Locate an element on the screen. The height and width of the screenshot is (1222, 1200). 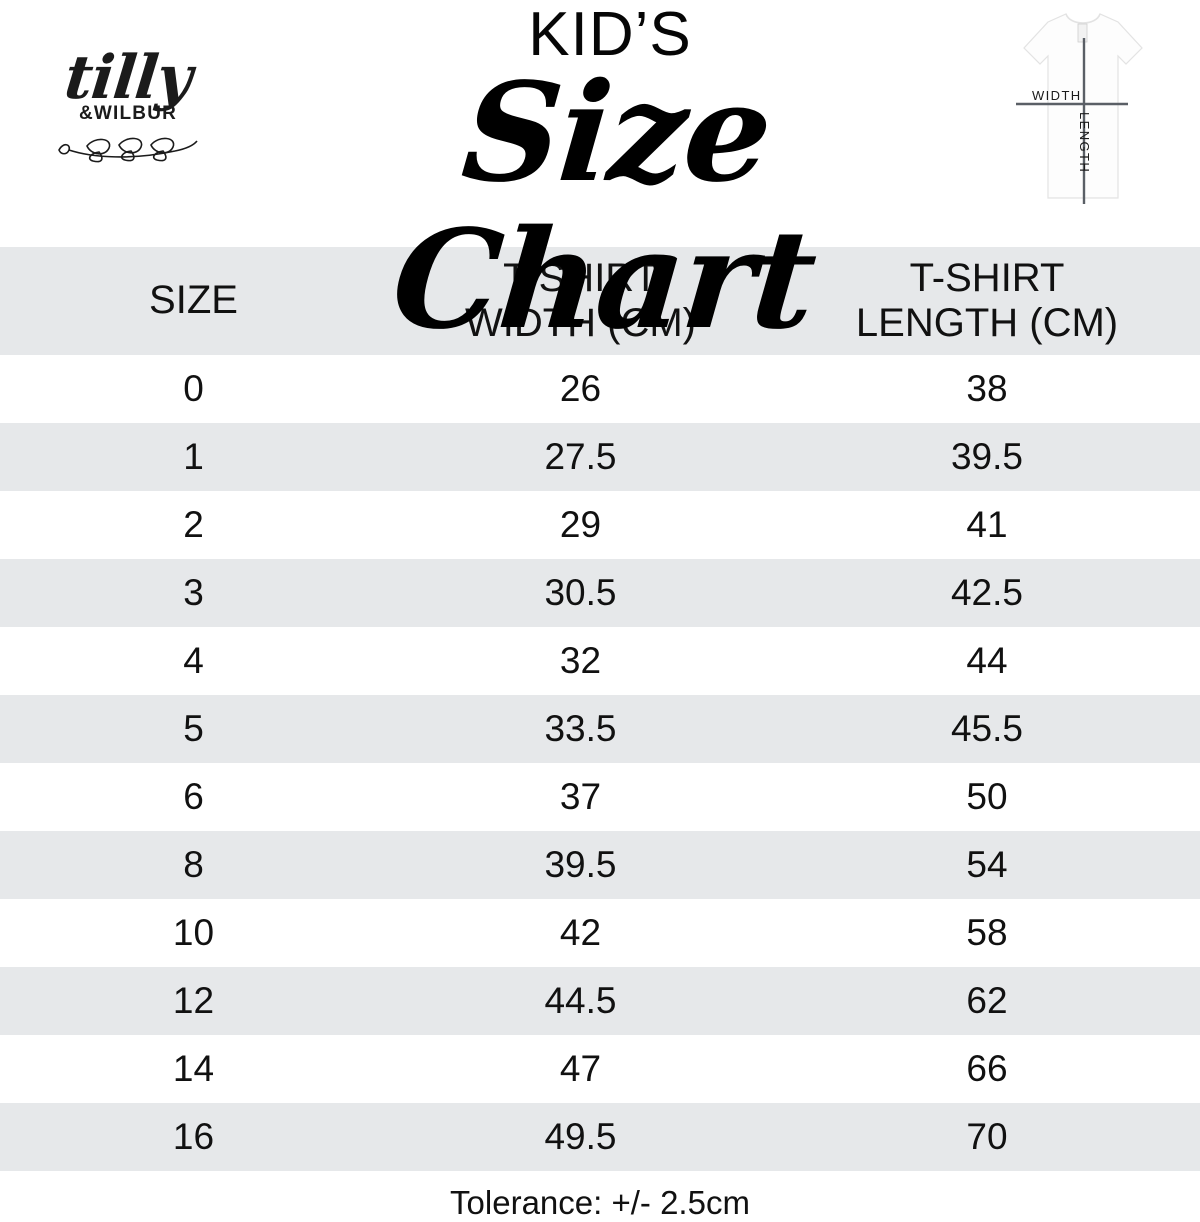
cell-length: 66 is located at coordinates (987, 1069).